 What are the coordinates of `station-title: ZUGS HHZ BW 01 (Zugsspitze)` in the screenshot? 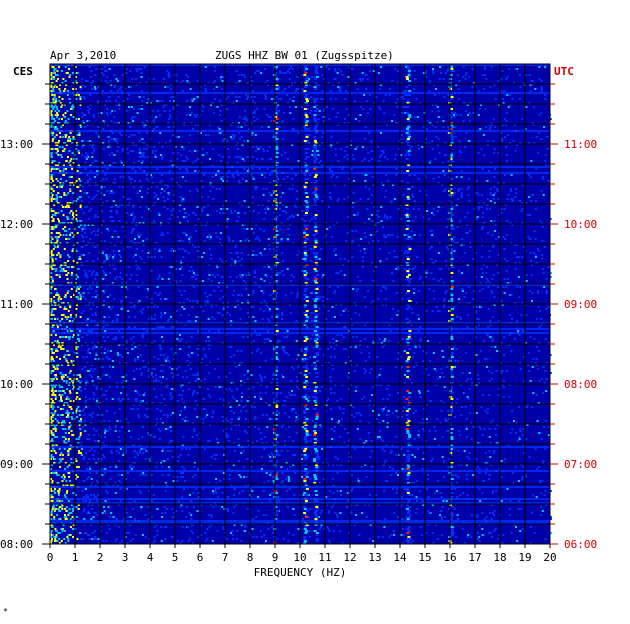 It's located at (304, 55).